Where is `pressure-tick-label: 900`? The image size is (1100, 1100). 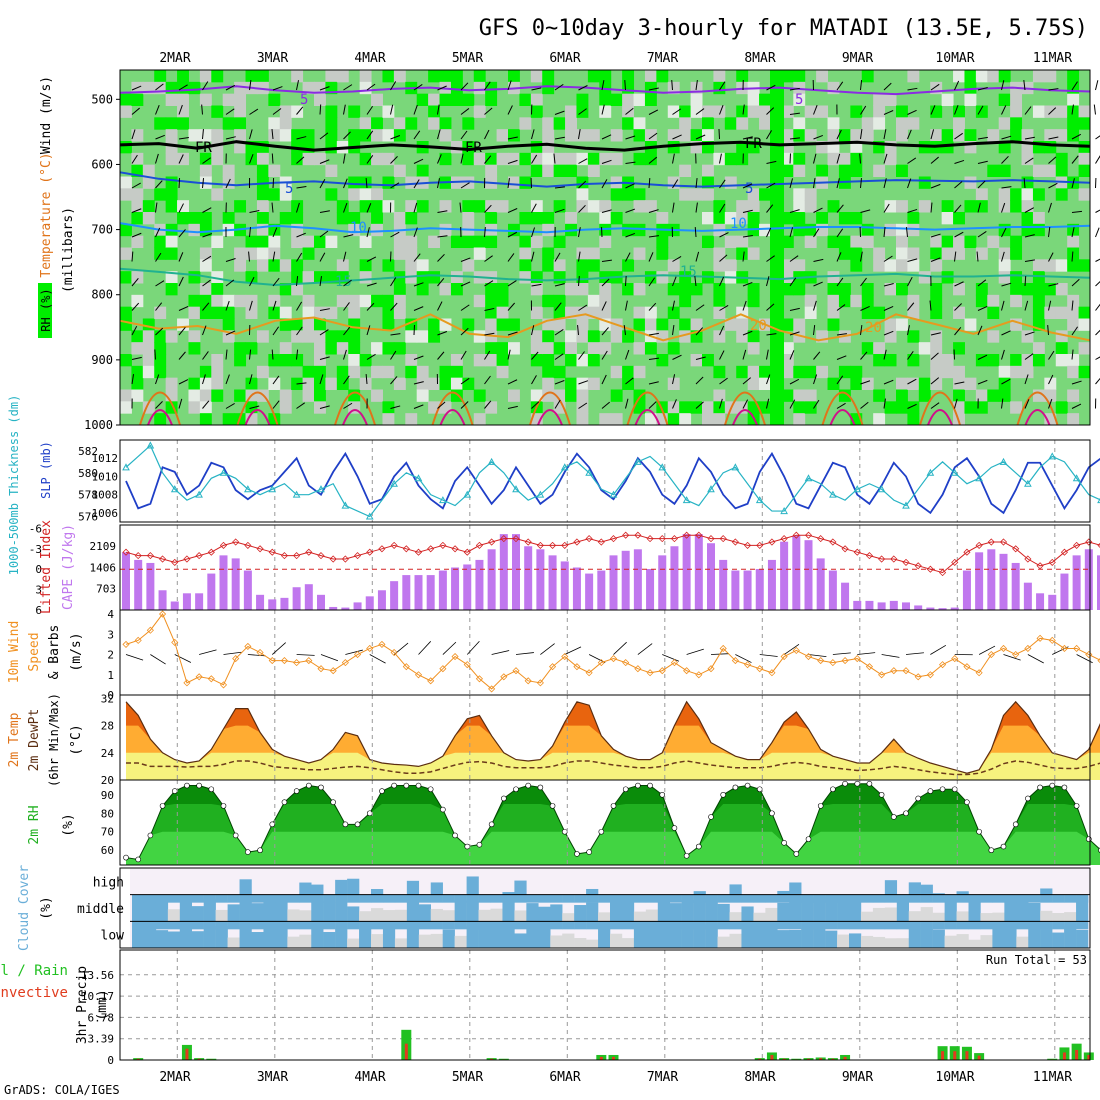 pressure-tick-label: 900 is located at coordinates (102, 360).